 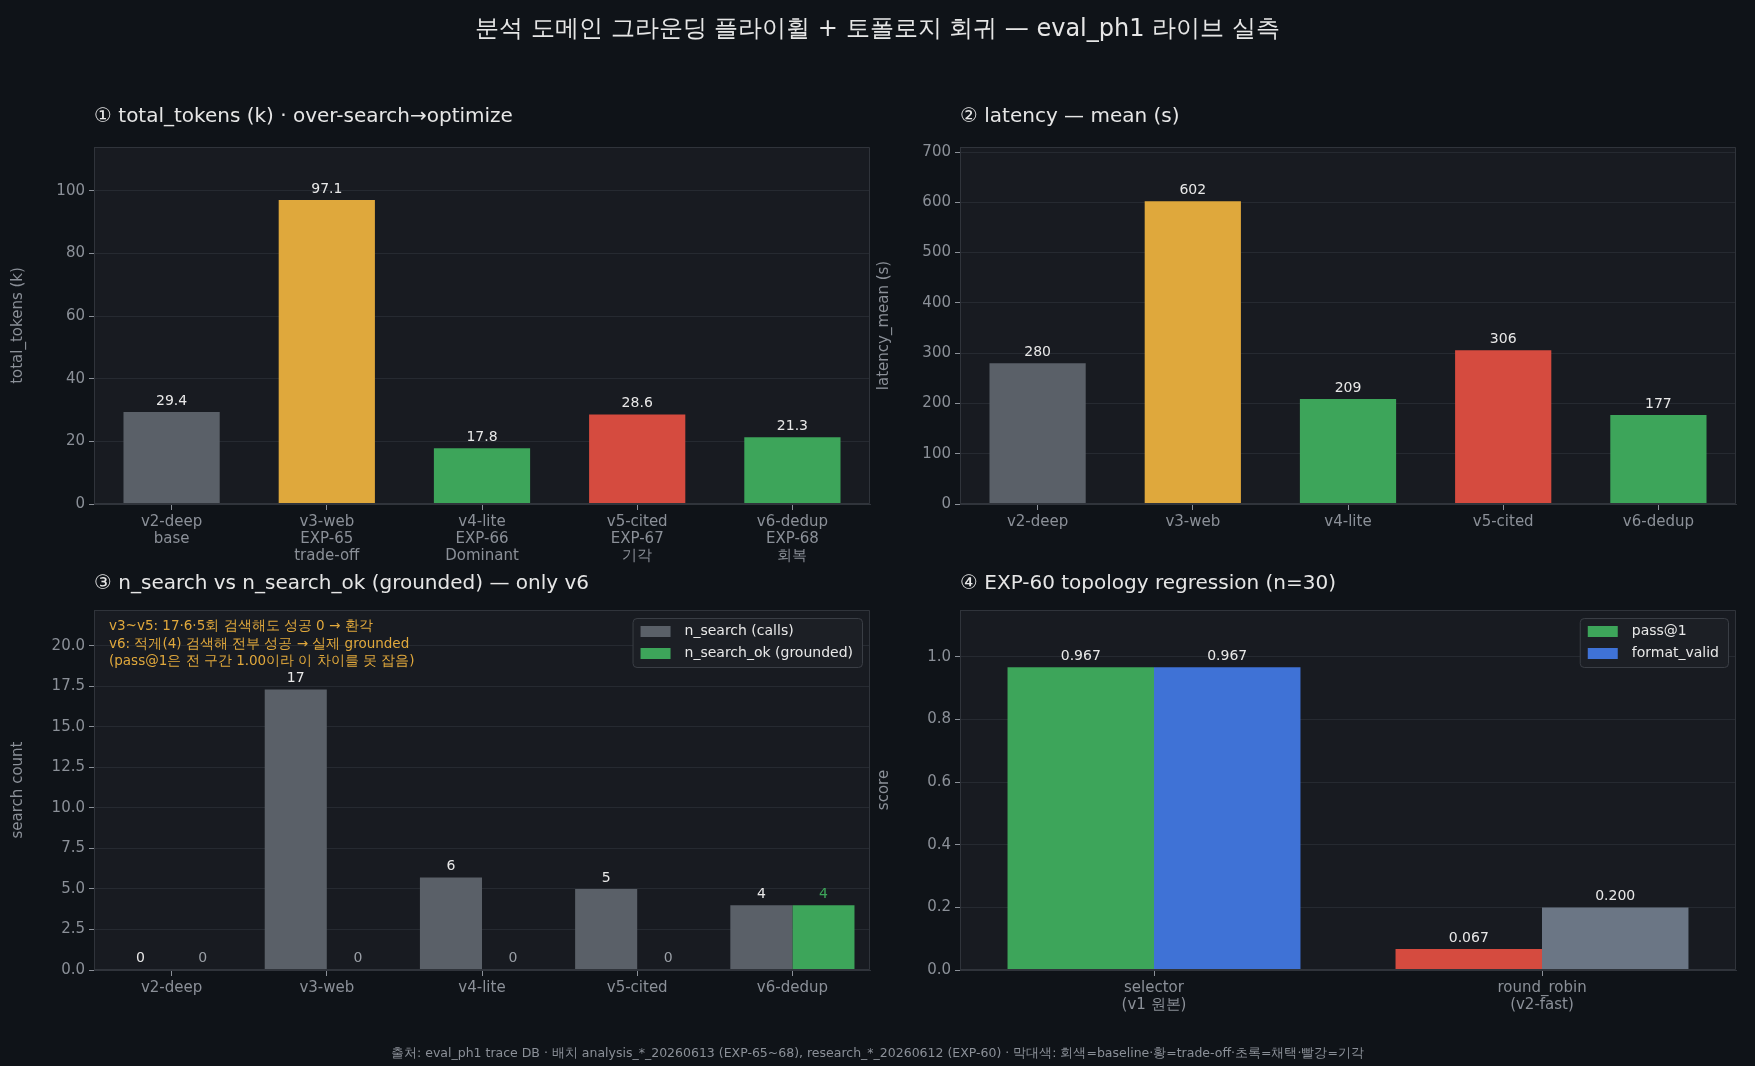 I want to click on y-tick-label: 0.6, so click(x=939, y=781).